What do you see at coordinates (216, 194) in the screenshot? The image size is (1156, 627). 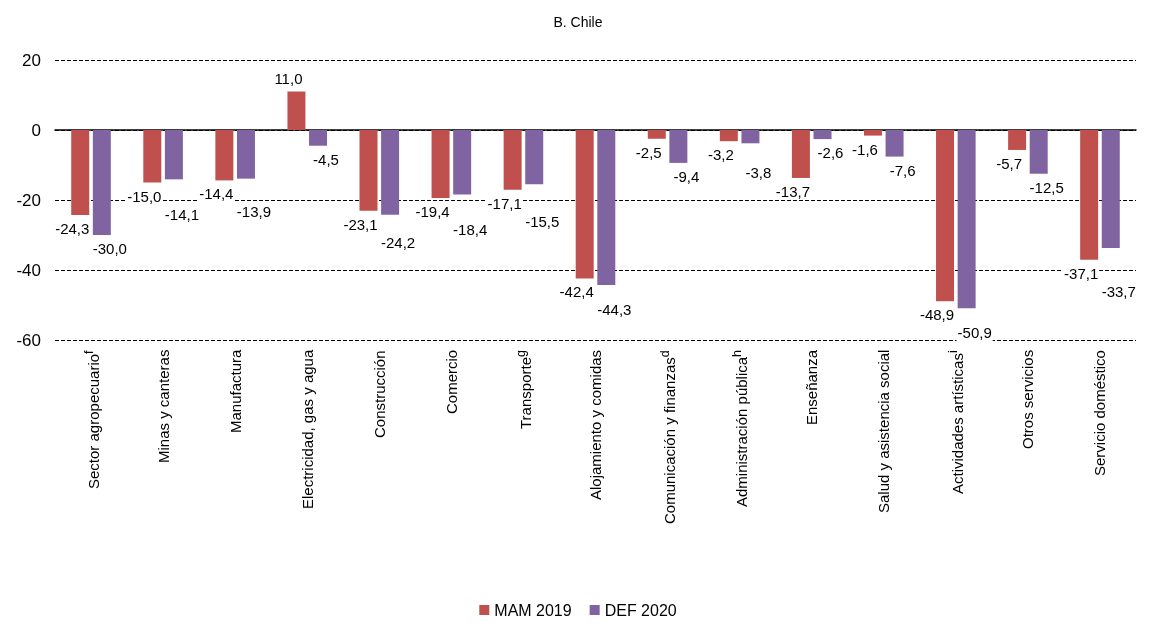 I see `data-label: -14,4` at bounding box center [216, 194].